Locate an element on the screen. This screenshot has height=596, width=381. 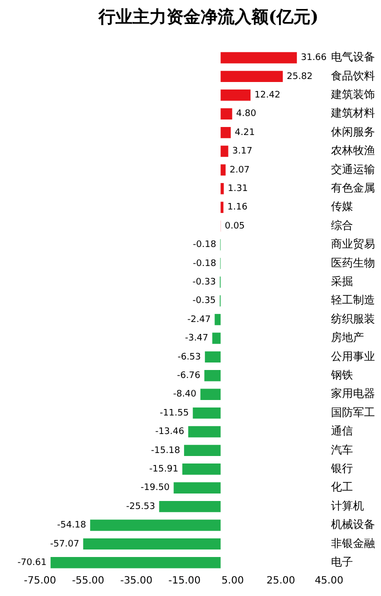
y-tick-label: 国防军工 is located at coordinates (353, 412).